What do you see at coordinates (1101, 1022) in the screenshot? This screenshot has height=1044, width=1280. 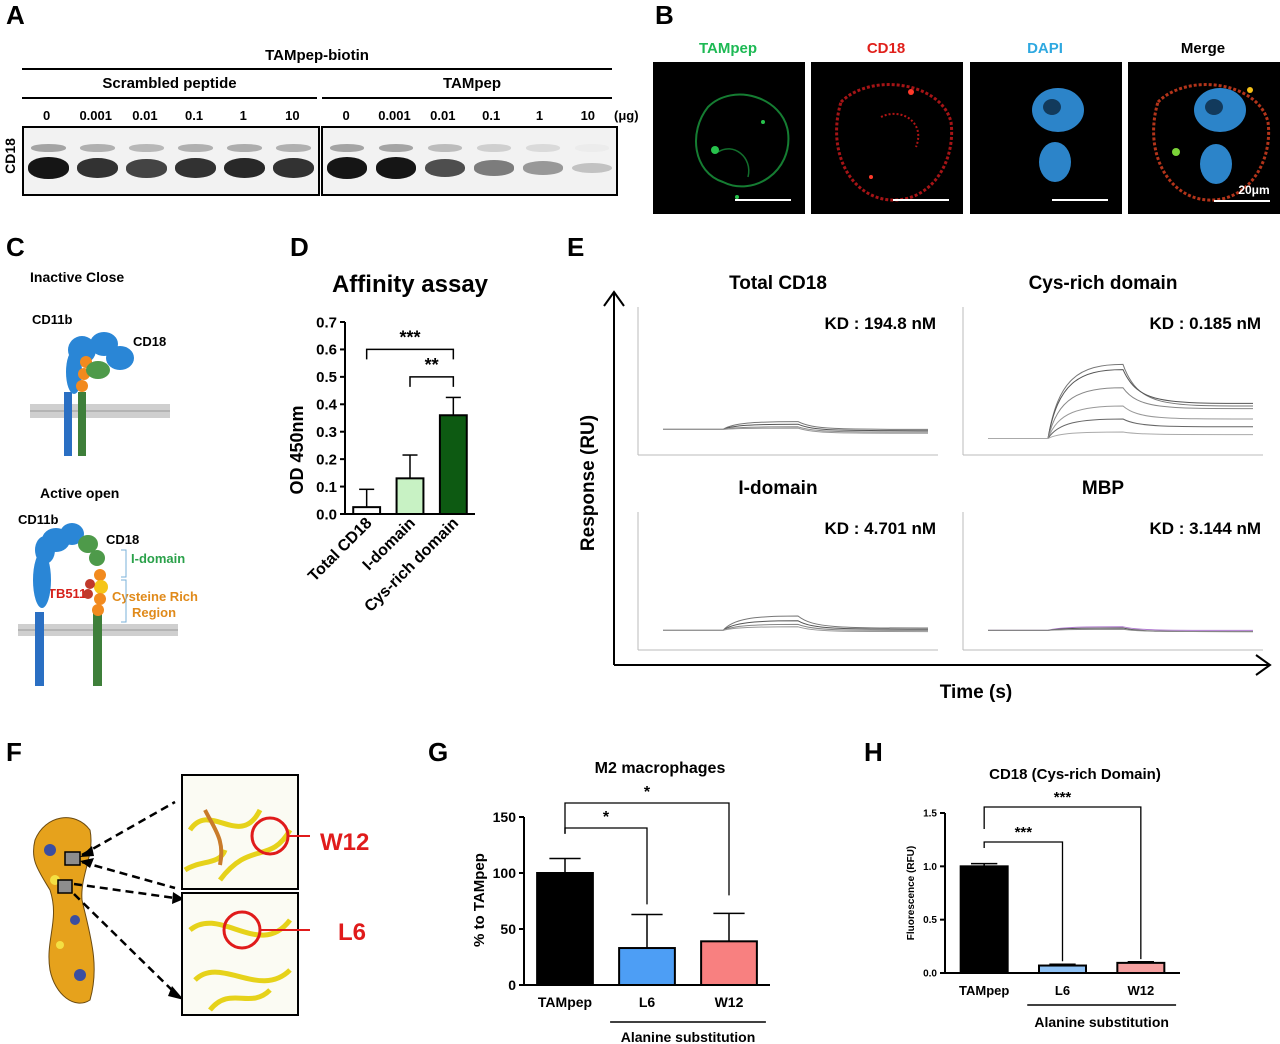 I see `group-label: Alanine substitution` at bounding box center [1101, 1022].